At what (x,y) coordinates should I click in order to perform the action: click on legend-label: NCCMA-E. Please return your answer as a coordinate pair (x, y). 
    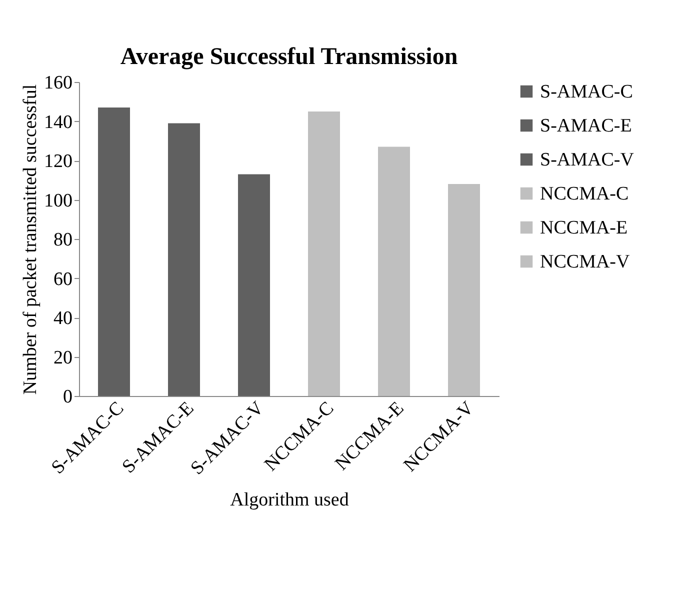
    Looking at the image, I should click on (584, 228).